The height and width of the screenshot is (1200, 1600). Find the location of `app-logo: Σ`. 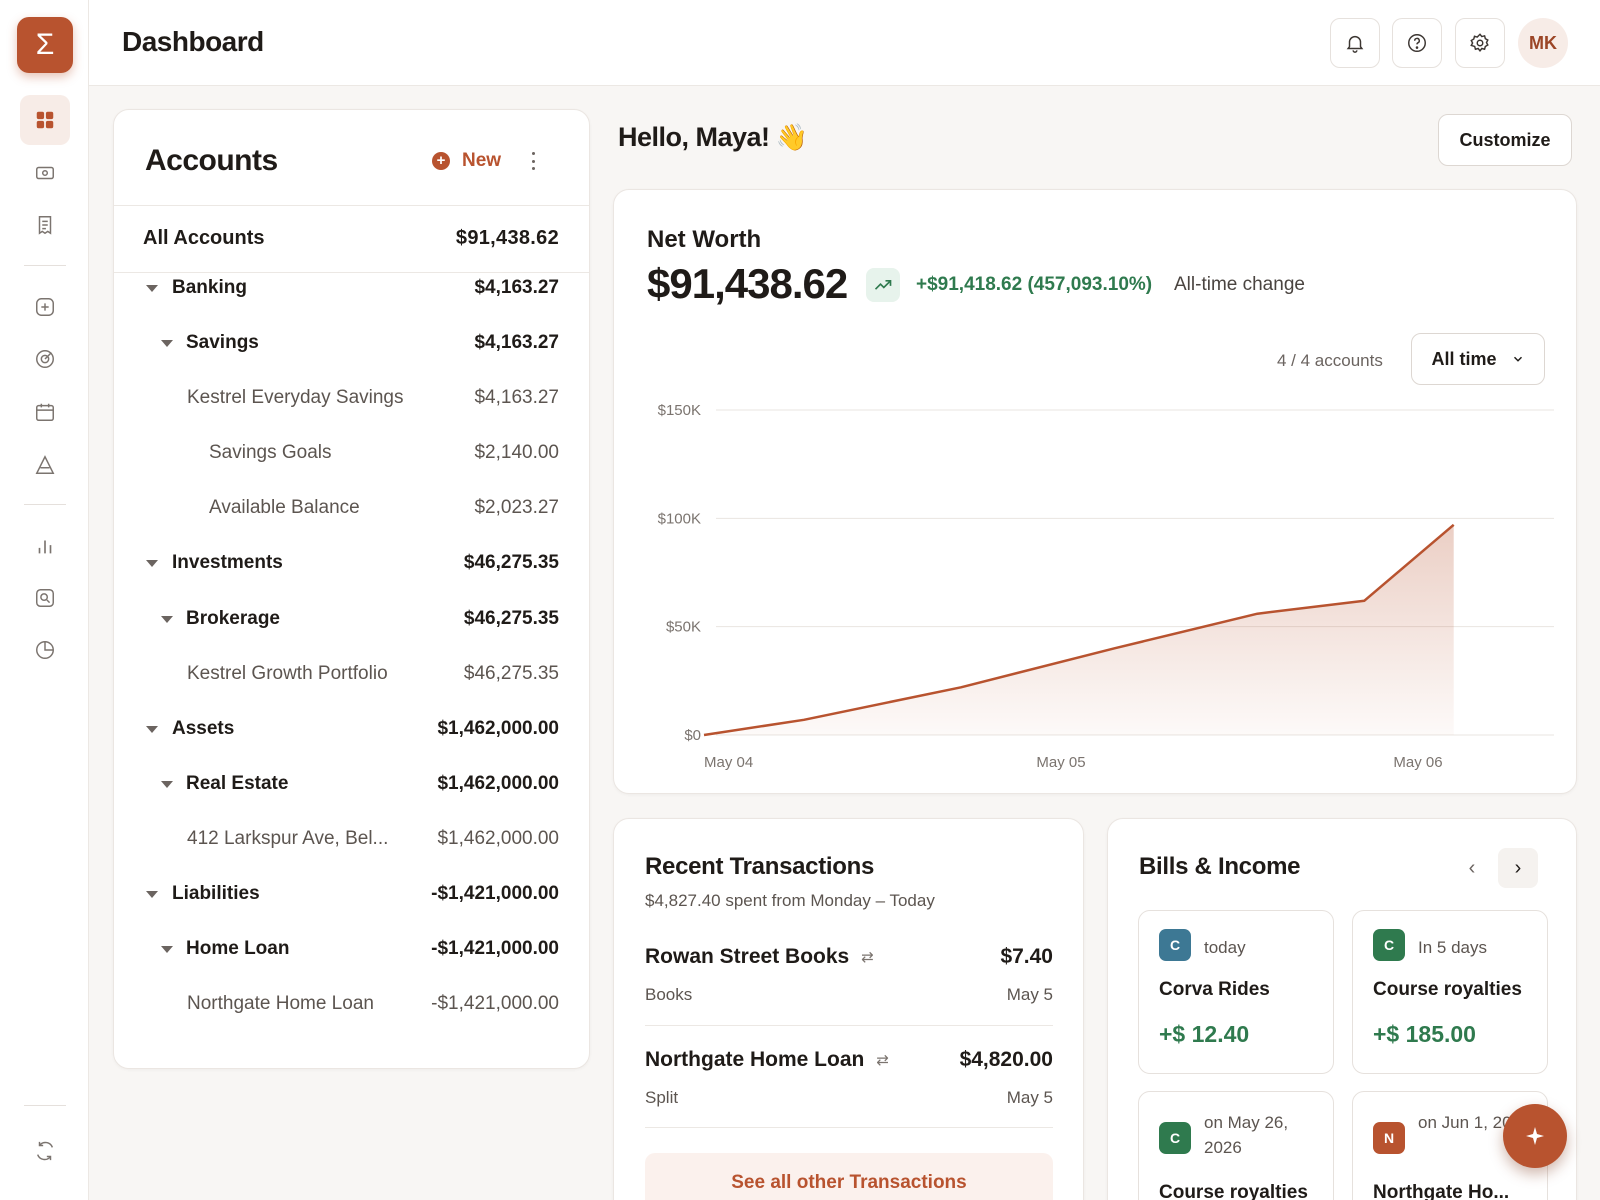

app-logo: Σ is located at coordinates (45, 45).